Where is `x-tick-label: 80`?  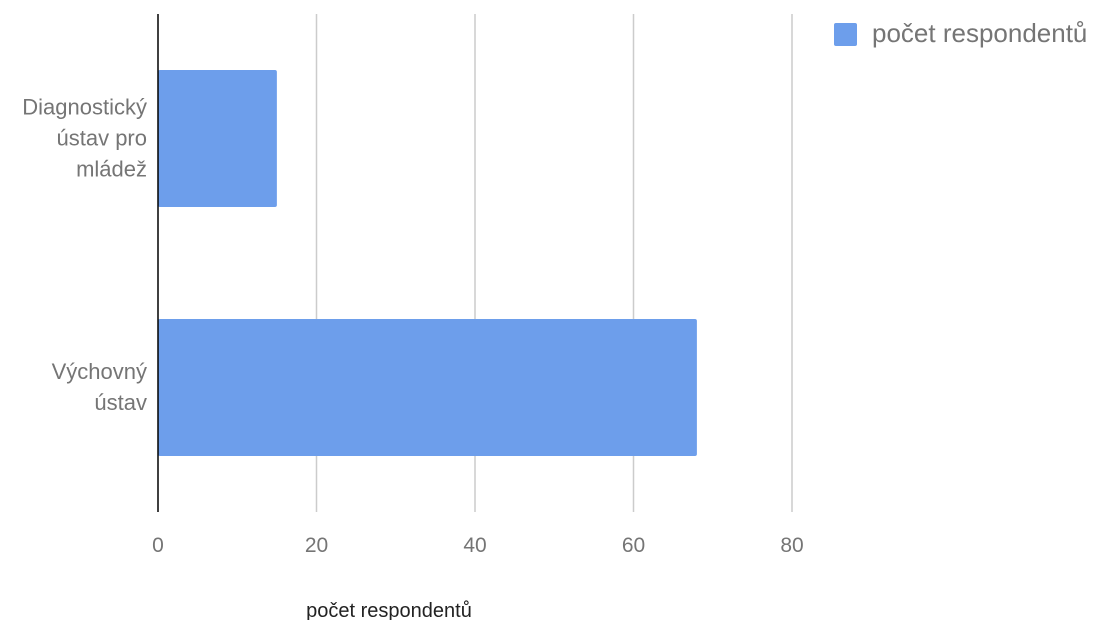 x-tick-label: 80 is located at coordinates (791, 545).